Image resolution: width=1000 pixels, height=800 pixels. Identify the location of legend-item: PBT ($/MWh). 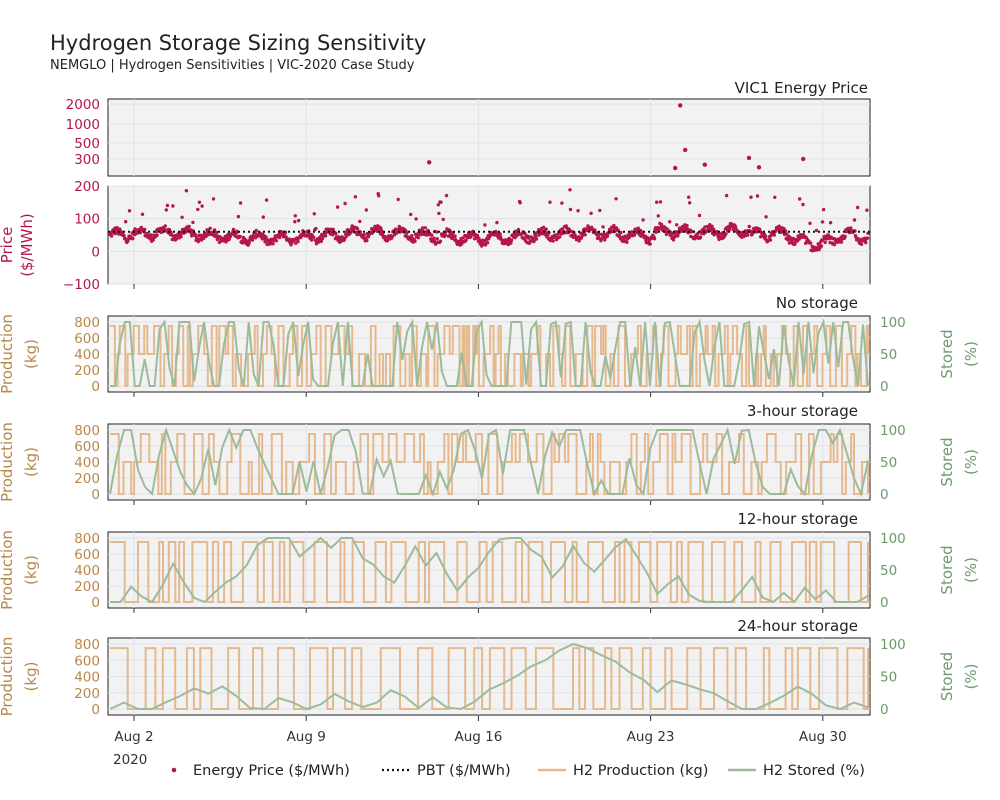
(446, 771).